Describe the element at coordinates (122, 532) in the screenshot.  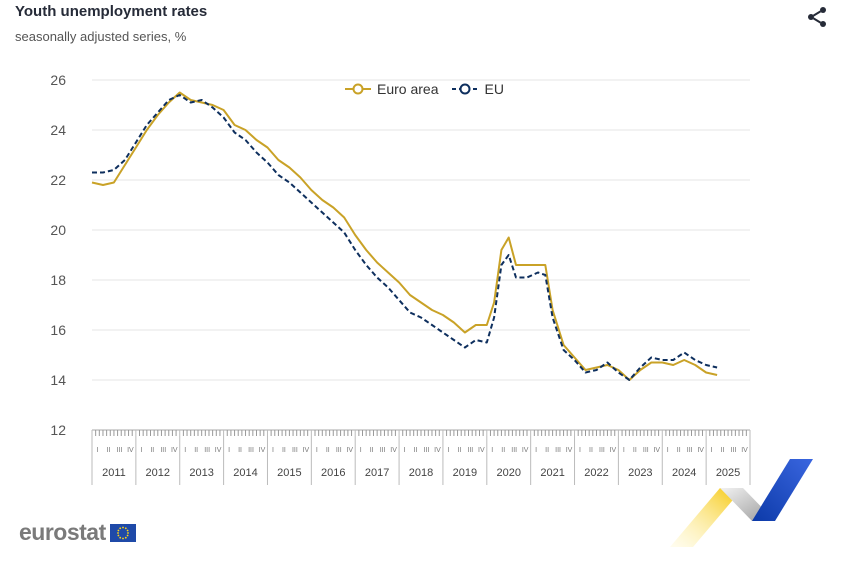
I see `eu-flag-icon` at that location.